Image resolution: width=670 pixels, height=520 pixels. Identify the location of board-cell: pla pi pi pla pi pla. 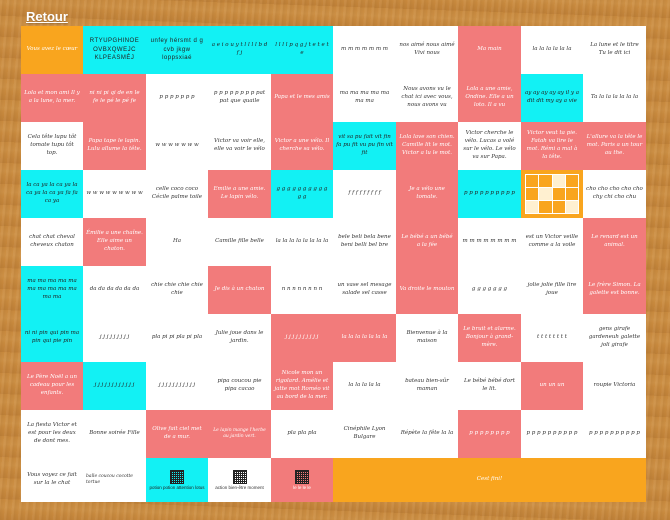
(177, 338).